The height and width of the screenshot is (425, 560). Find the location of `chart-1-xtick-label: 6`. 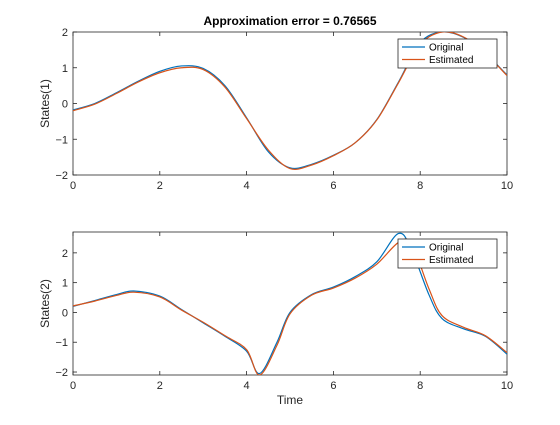

chart-1-xtick-label: 6 is located at coordinates (333, 186).